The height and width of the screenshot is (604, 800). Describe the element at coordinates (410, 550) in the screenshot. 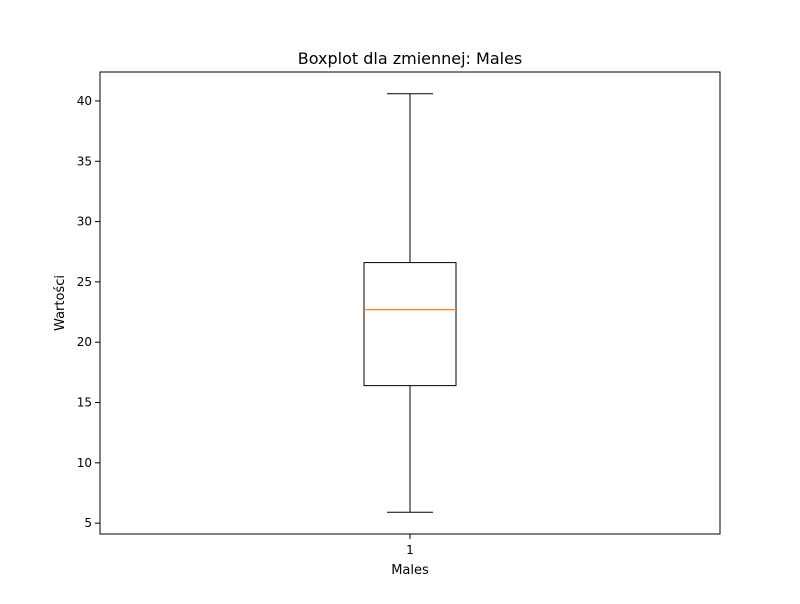

I see `x-tick-label: 1` at that location.